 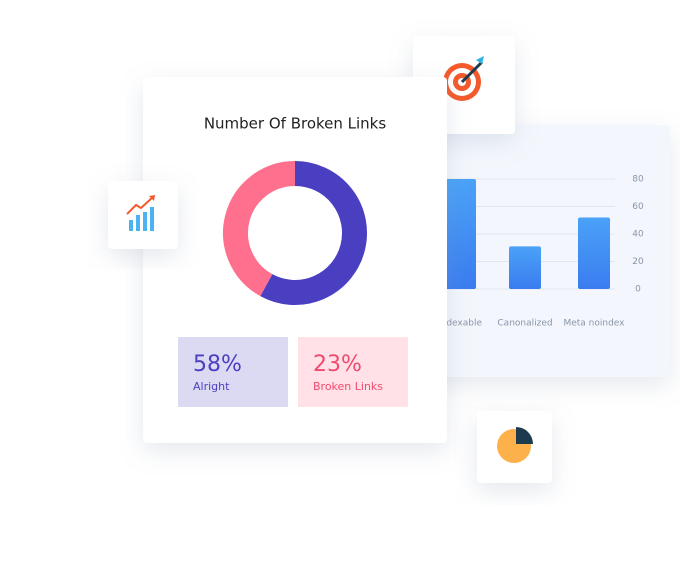 I want to click on y-tick-label: 20, so click(x=638, y=262).